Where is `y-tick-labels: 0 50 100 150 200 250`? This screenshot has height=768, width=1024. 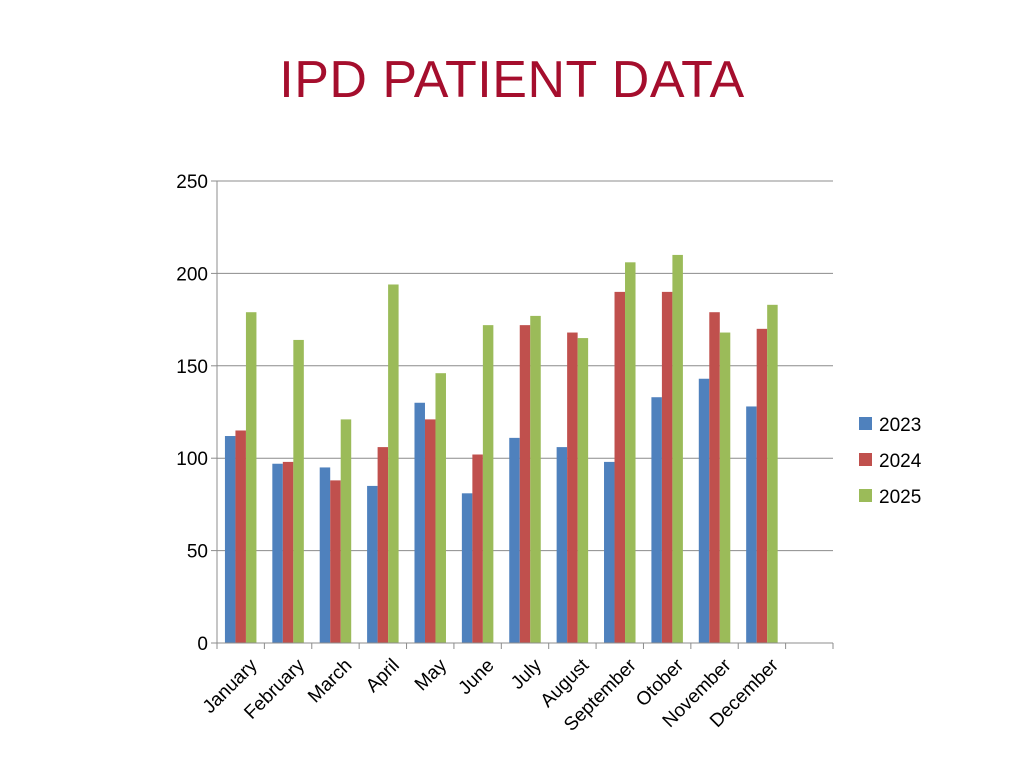 y-tick-labels: 0 50 100 150 200 250 is located at coordinates (192, 413).